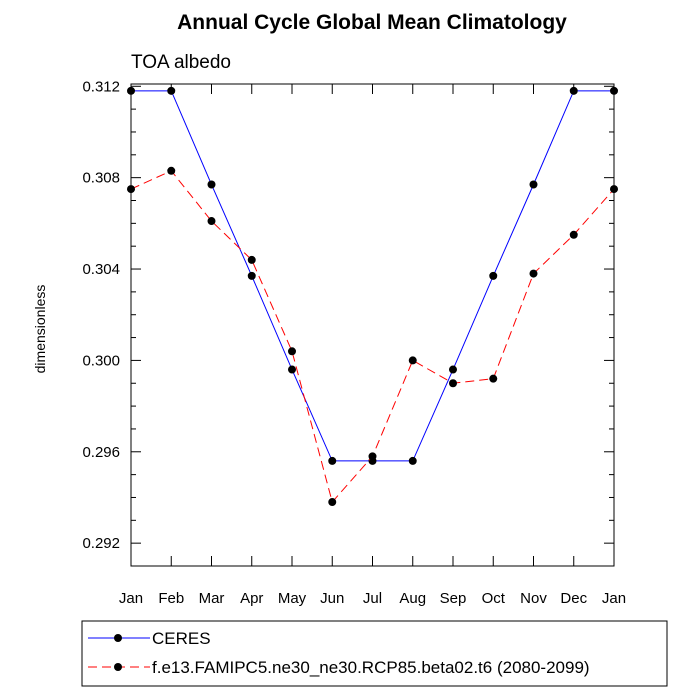  What do you see at coordinates (181, 62) in the screenshot?
I see `chart-subtitle: TOA albedo` at bounding box center [181, 62].